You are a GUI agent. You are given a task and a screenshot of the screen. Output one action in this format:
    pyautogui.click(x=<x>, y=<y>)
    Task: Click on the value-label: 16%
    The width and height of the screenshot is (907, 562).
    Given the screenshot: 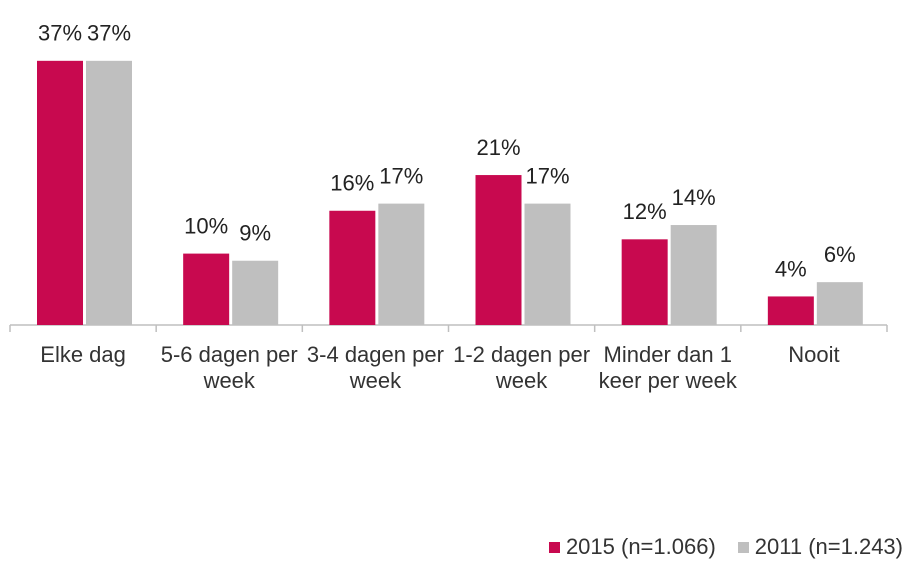 What is the action you would take?
    pyautogui.click(x=352, y=183)
    